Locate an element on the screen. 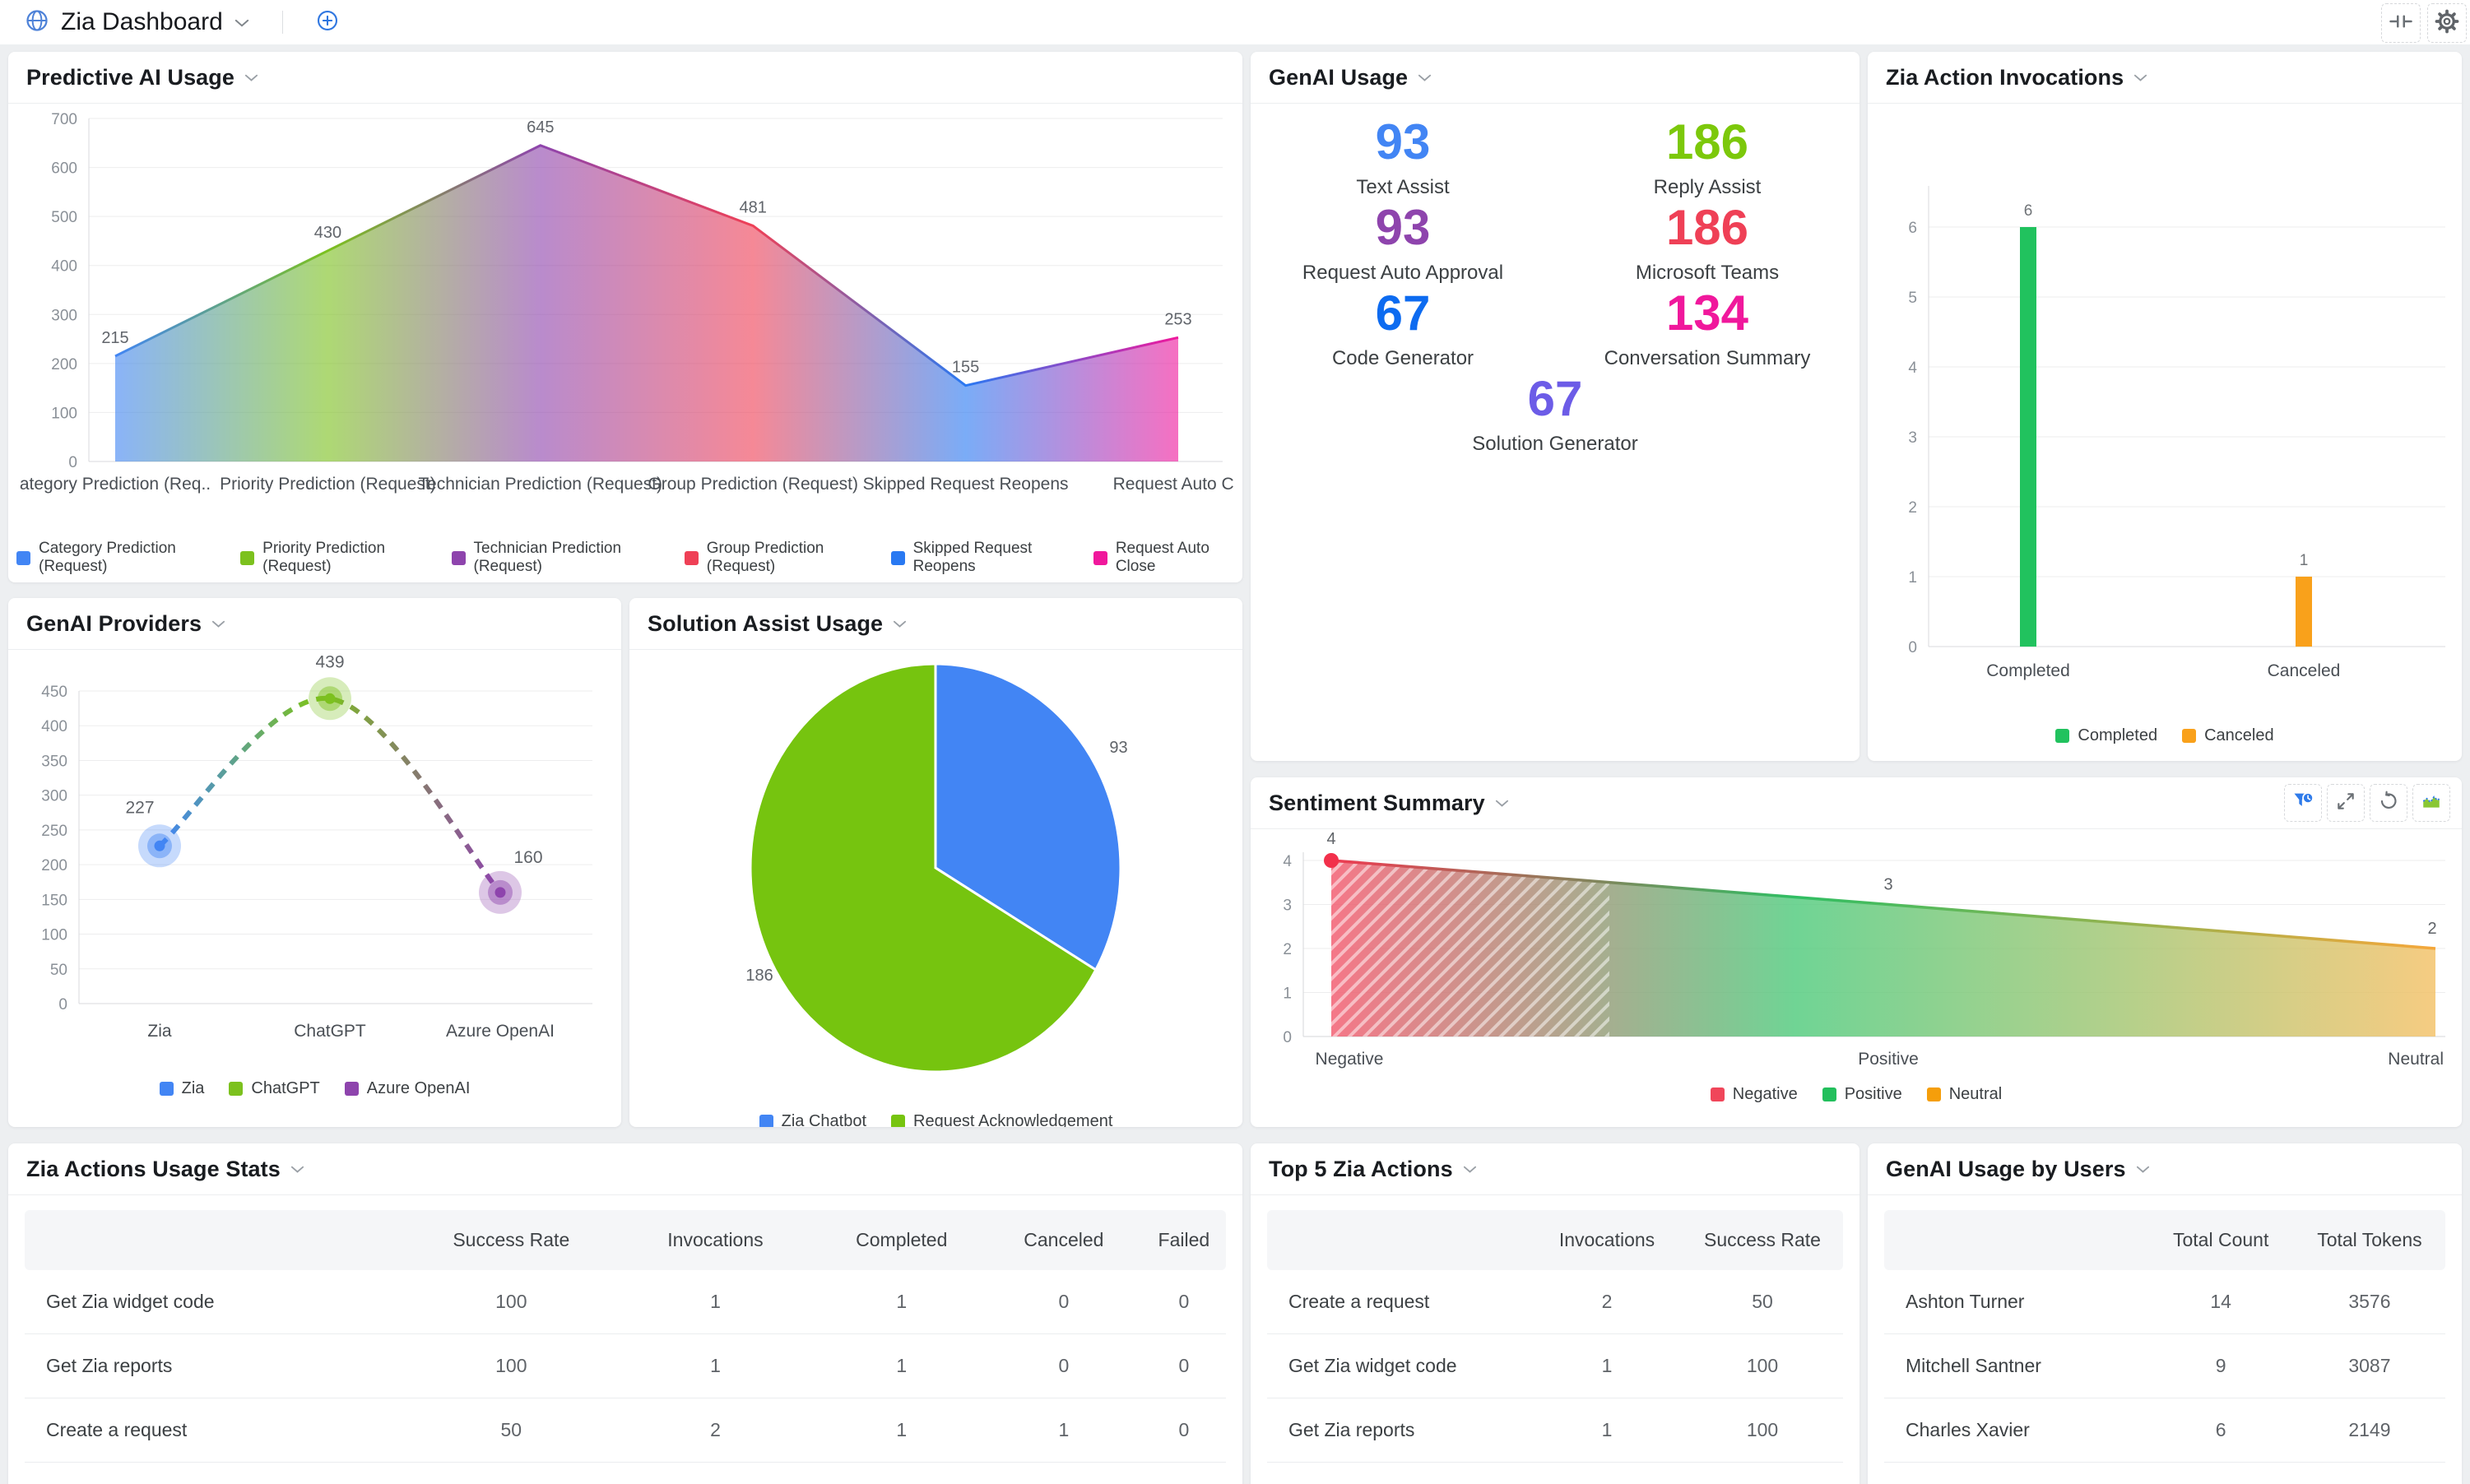 Image resolution: width=2470 pixels, height=1484 pixels. svg-text: 227 is located at coordinates (139, 807).